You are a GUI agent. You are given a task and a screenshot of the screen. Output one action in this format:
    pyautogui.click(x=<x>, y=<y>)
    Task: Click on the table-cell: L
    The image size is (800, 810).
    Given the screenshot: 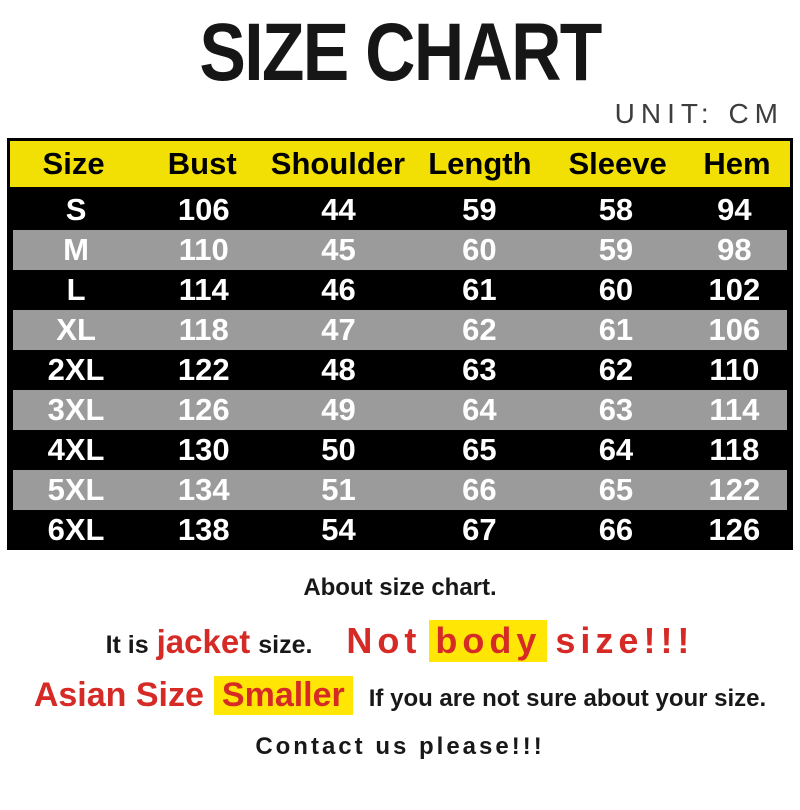 What is the action you would take?
    pyautogui.click(x=76, y=290)
    